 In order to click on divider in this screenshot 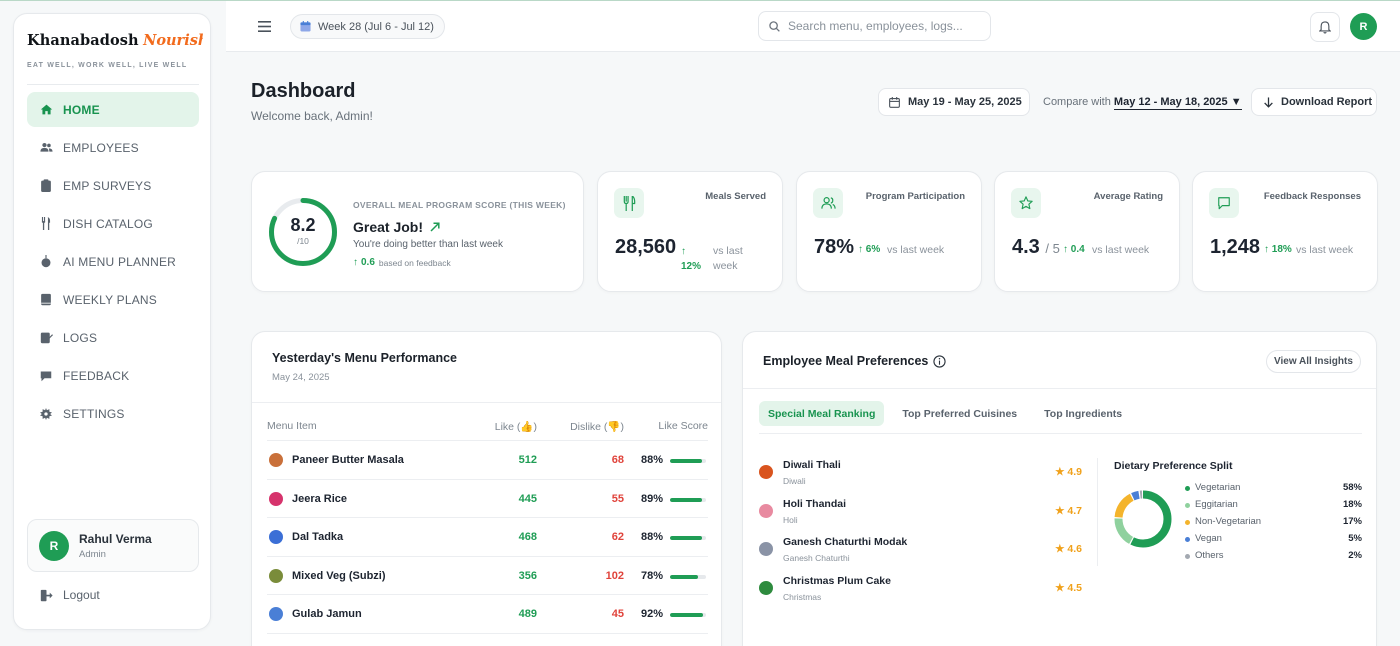, I will do `click(113, 84)`.